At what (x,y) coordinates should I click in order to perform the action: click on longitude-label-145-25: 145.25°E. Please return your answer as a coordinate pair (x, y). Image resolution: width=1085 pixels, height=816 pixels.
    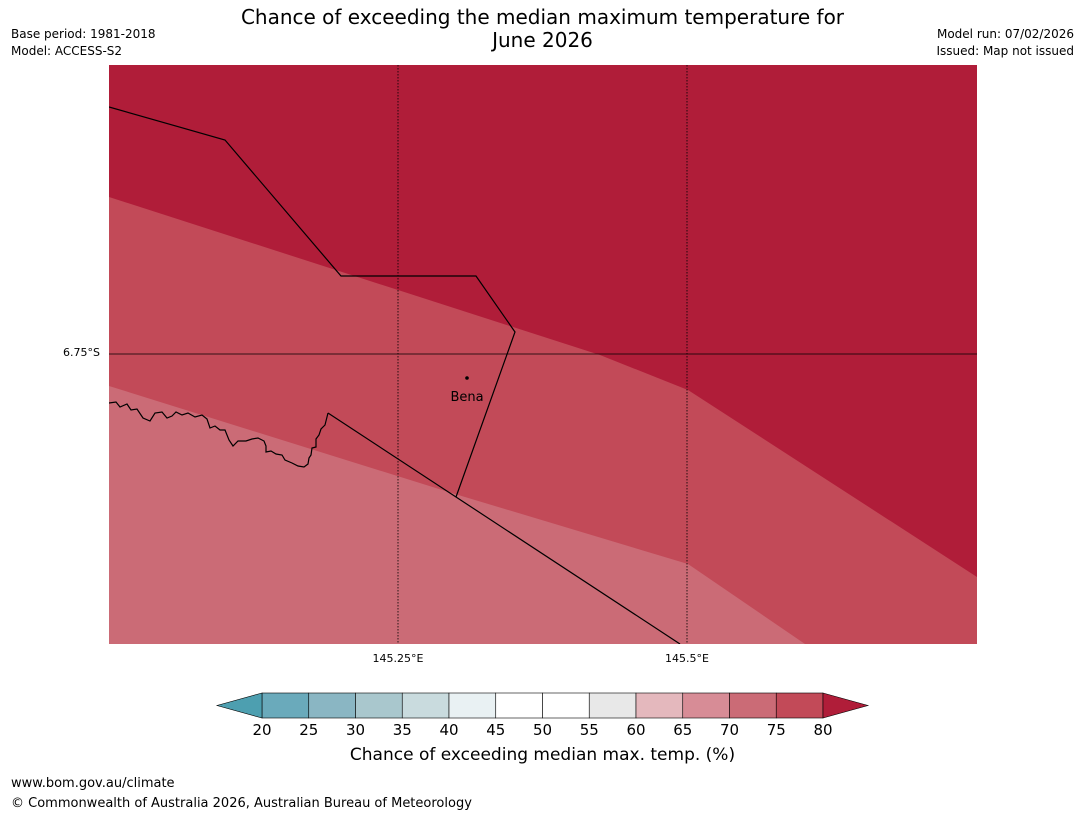
    Looking at the image, I should click on (398, 658).